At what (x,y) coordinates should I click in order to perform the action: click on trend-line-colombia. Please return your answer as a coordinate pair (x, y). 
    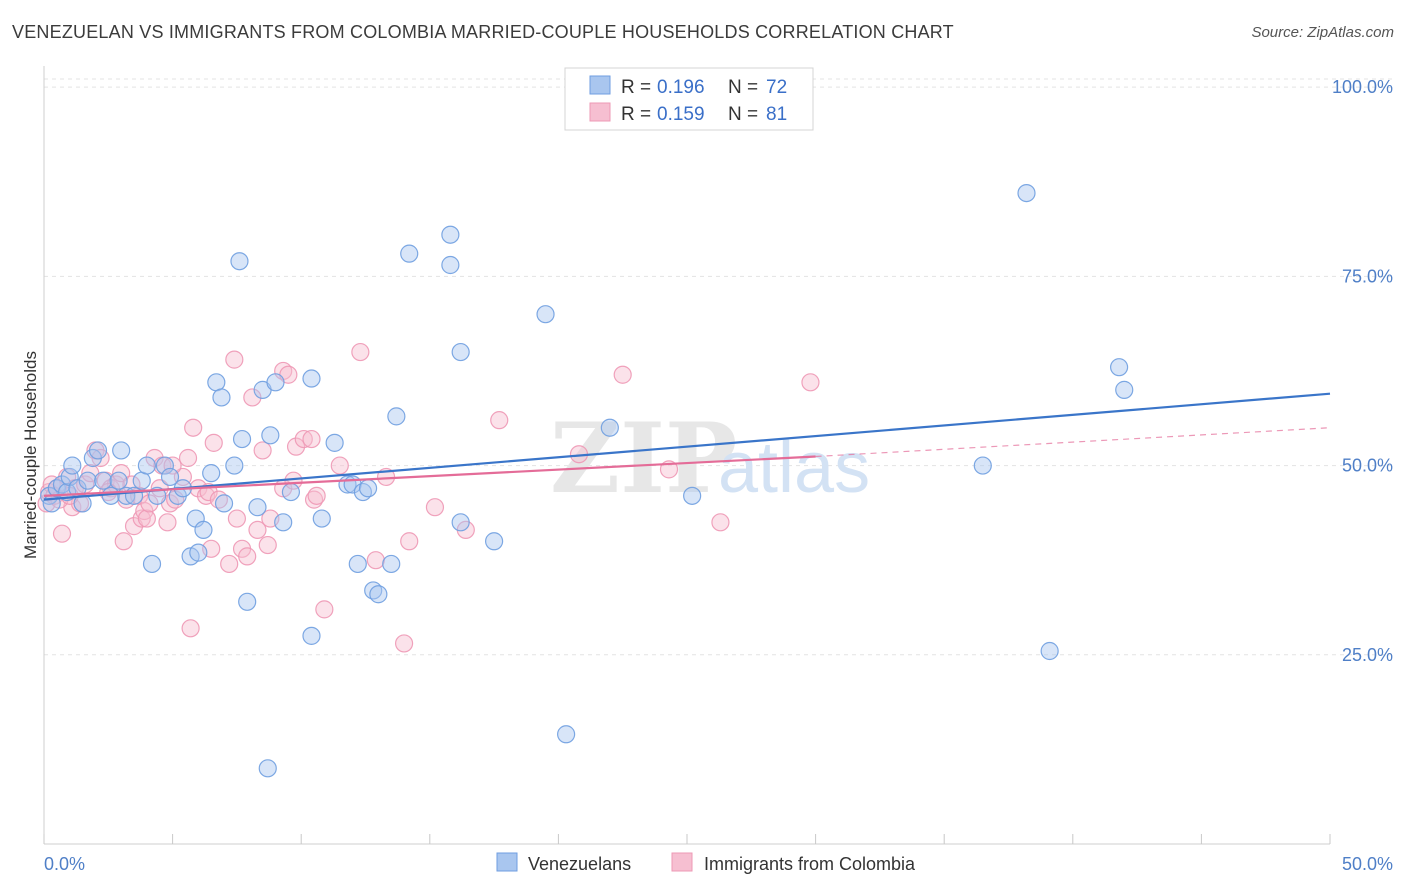
    Looking at the image, I should click on (429, 476).